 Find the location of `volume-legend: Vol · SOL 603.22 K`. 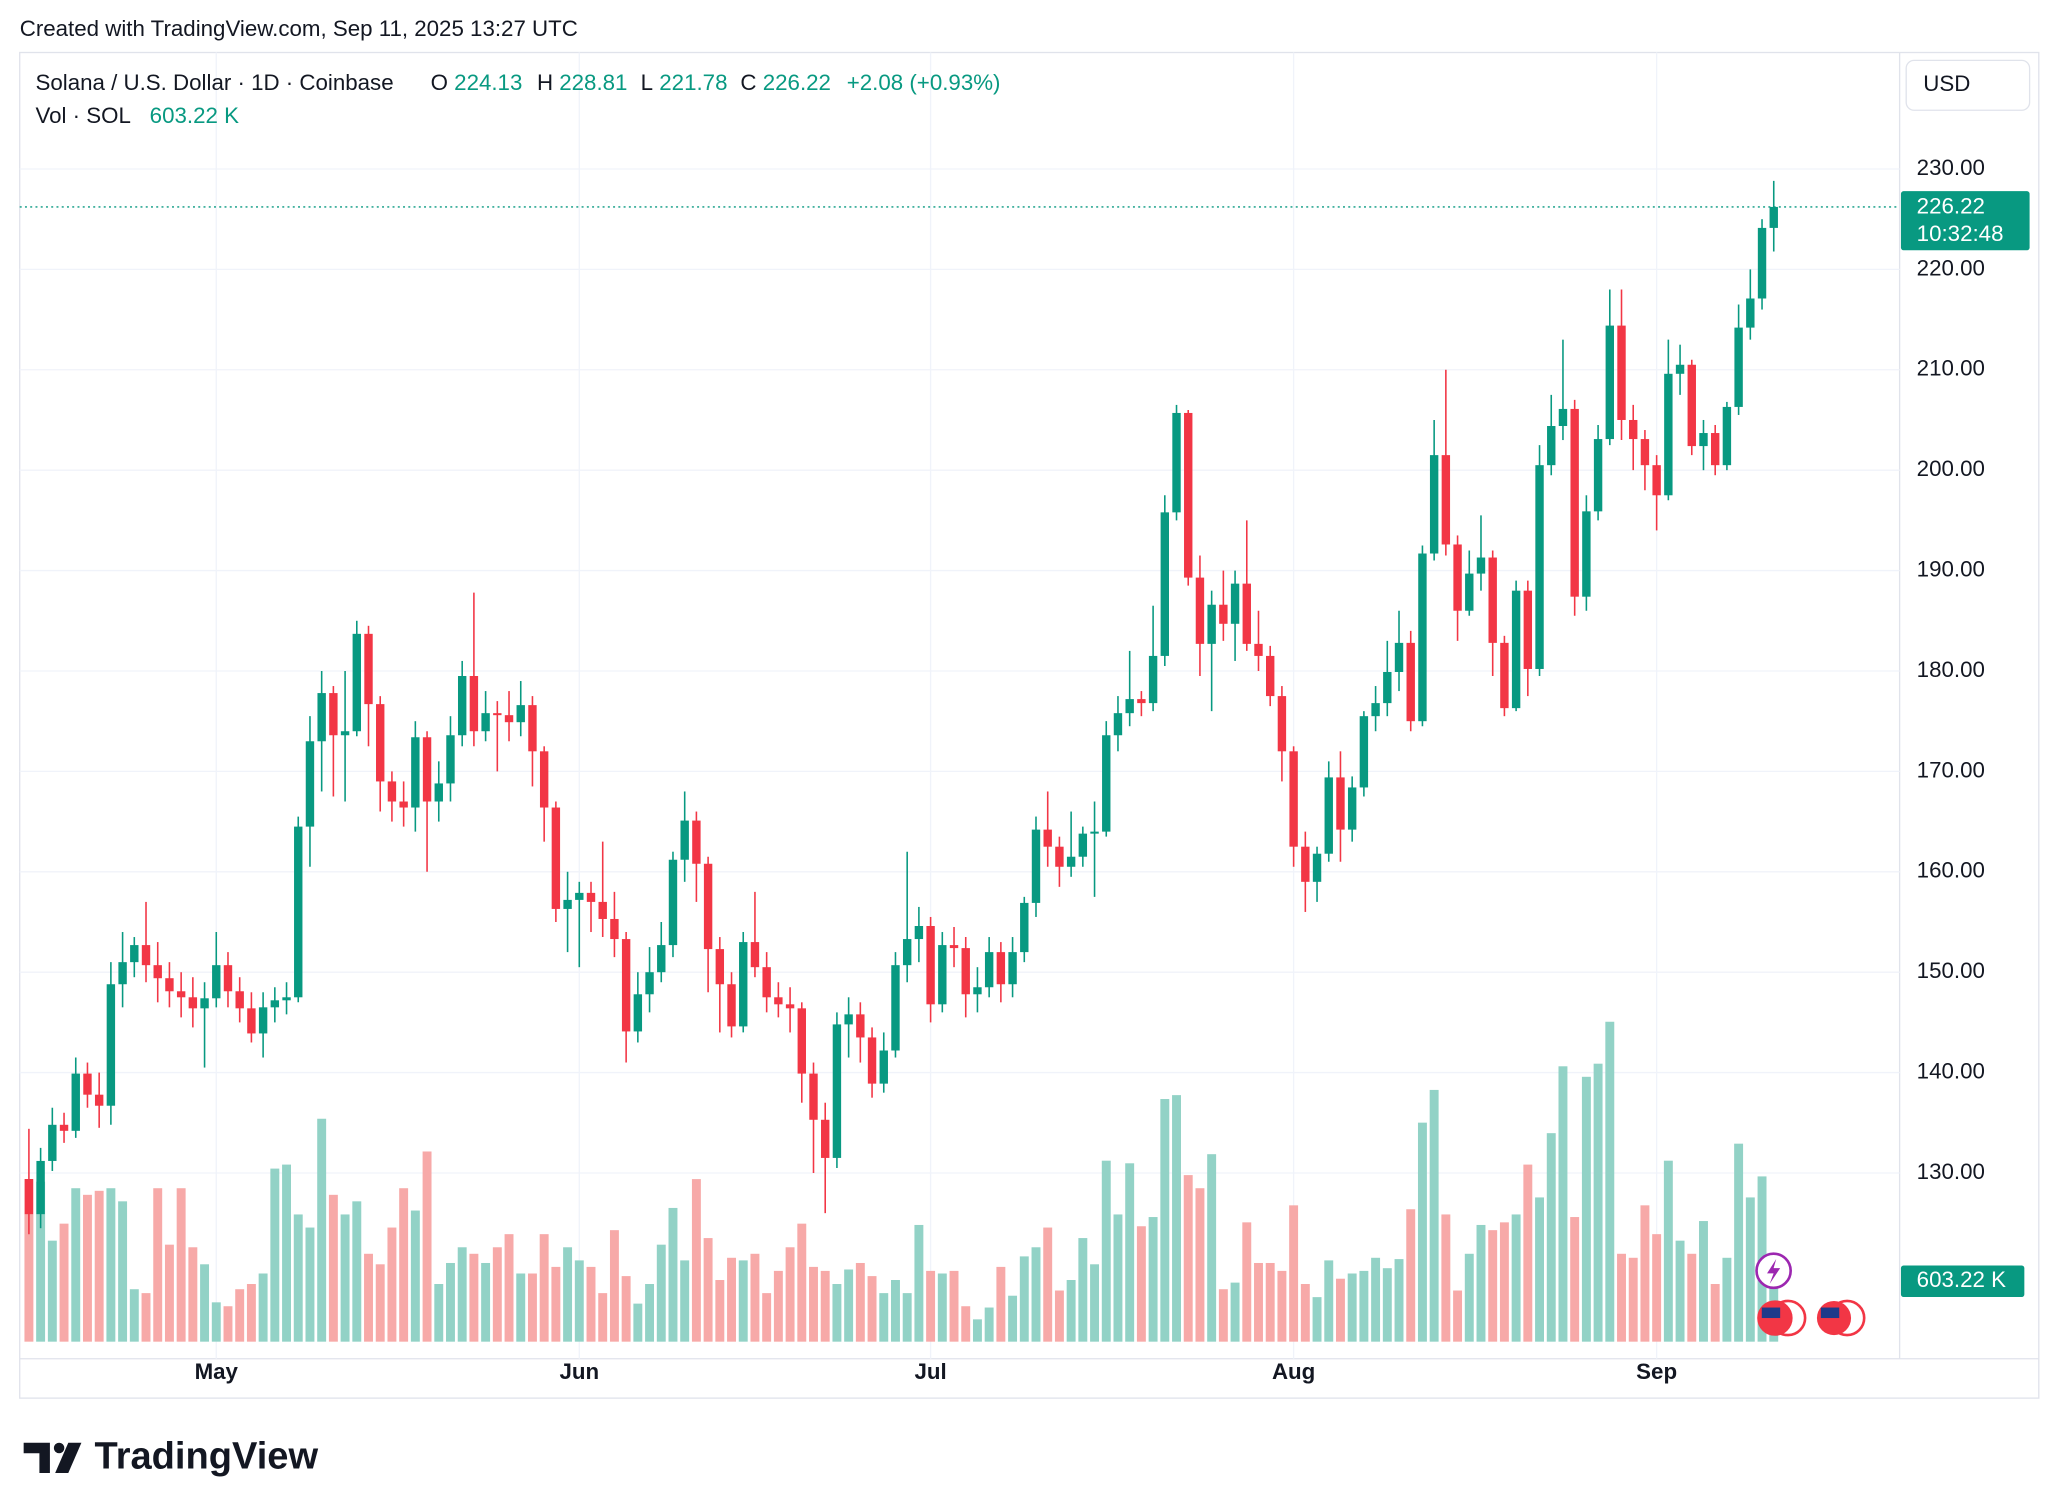

volume-legend: Vol · SOL 603.22 K is located at coordinates (137, 115).